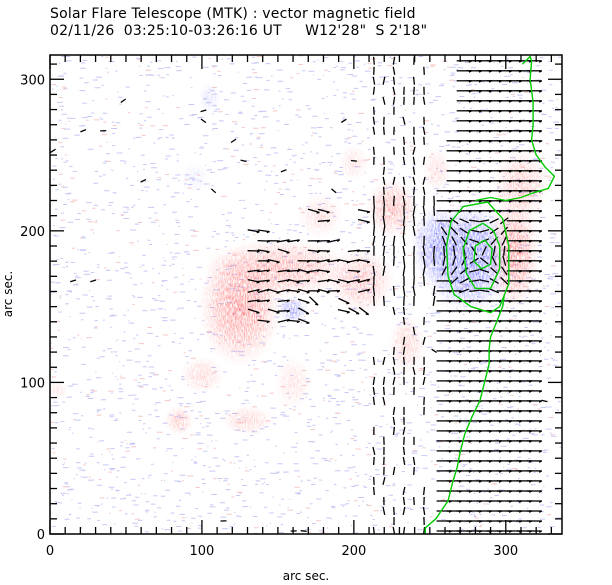 This screenshot has height=585, width=612. Describe the element at coordinates (515, 128) in the screenshot. I see `contour-top-boundary` at that location.